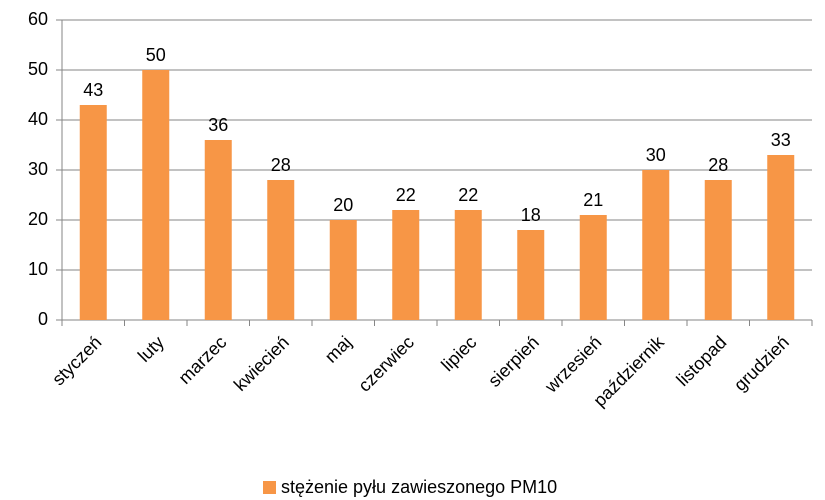  Describe the element at coordinates (38, 269) in the screenshot. I see `y-tick-label: 10` at that location.